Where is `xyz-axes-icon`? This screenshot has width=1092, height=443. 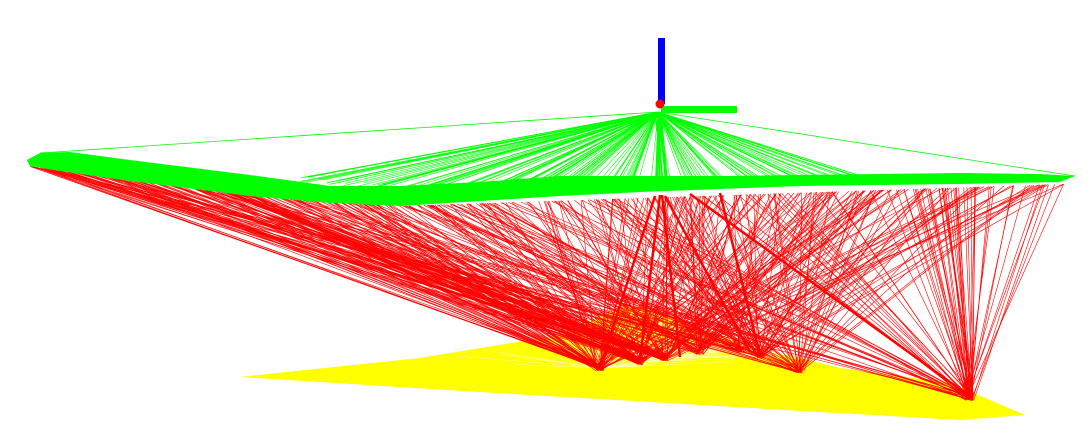
xyz-axes-icon is located at coordinates (696, 75).